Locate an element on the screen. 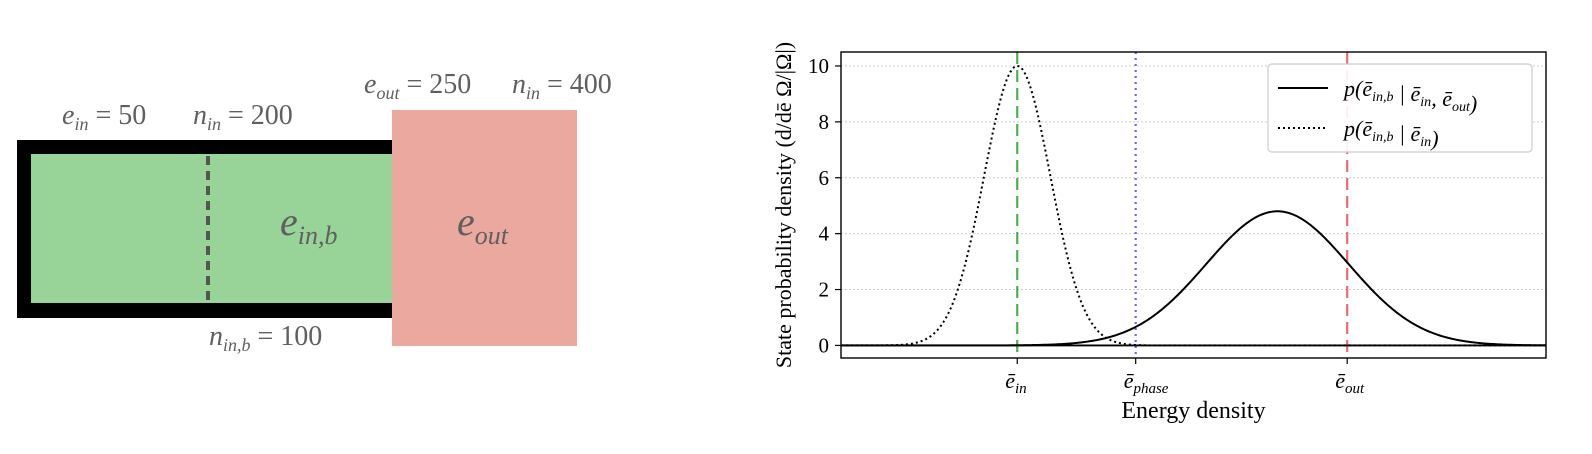 The height and width of the screenshot is (454, 1592). y-tick-label: 4 is located at coordinates (824, 234).